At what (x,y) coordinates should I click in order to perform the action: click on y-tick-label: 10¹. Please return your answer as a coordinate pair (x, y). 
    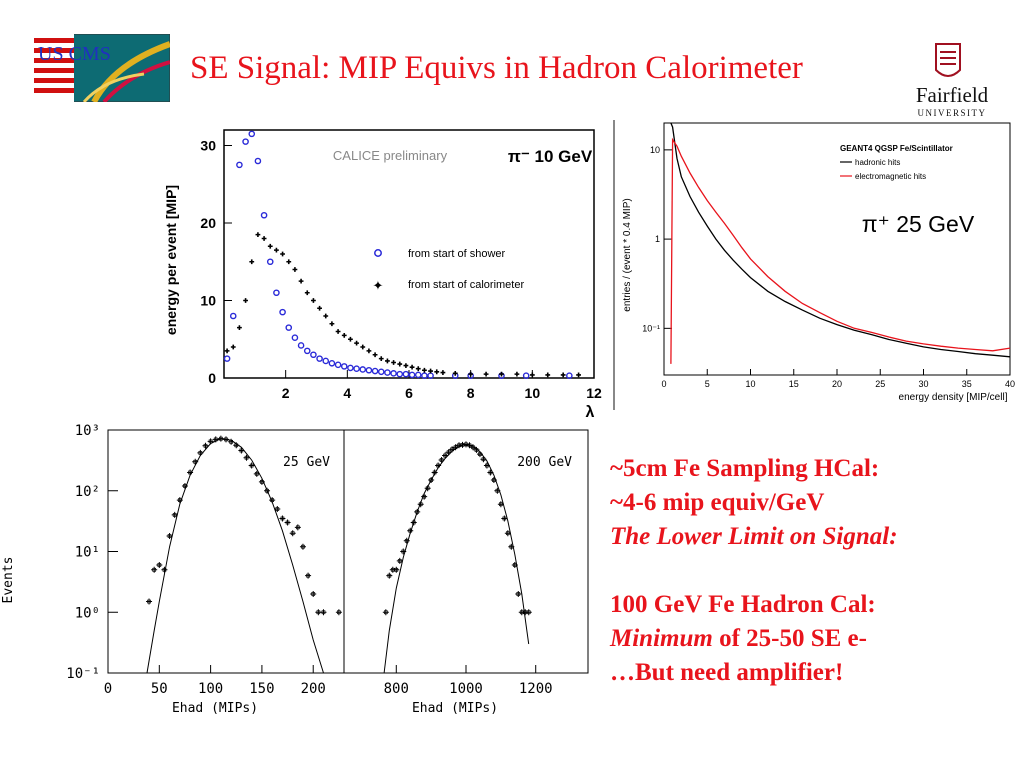
    Looking at the image, I should click on (87, 553).